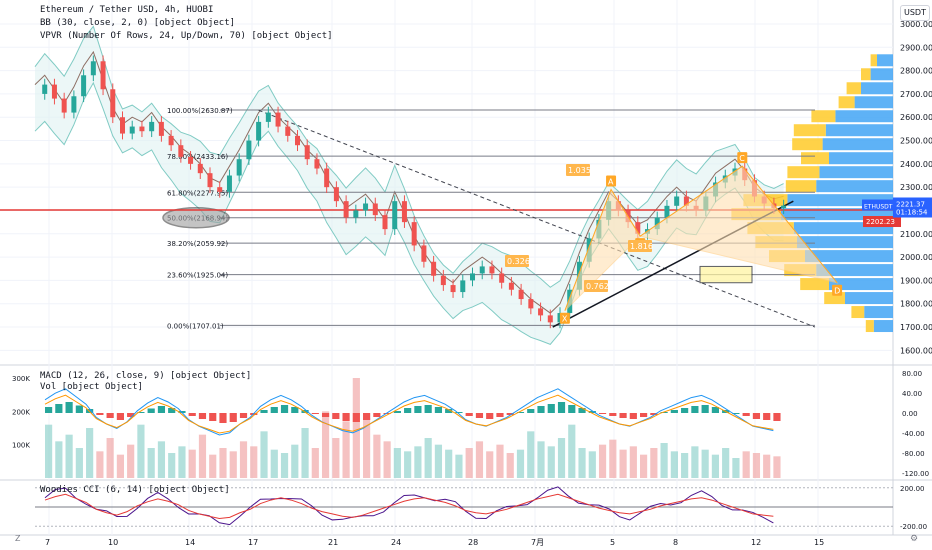  Describe the element at coordinates (537, 542) in the screenshot. I see `time-tick-label: 7月` at that location.